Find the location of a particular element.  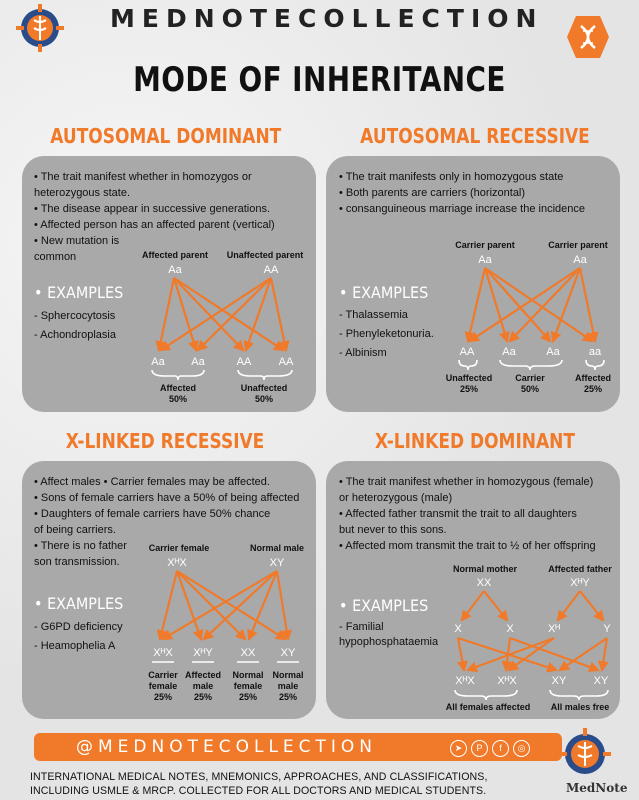

xd-child-2: XᴴX is located at coordinates (507, 681).